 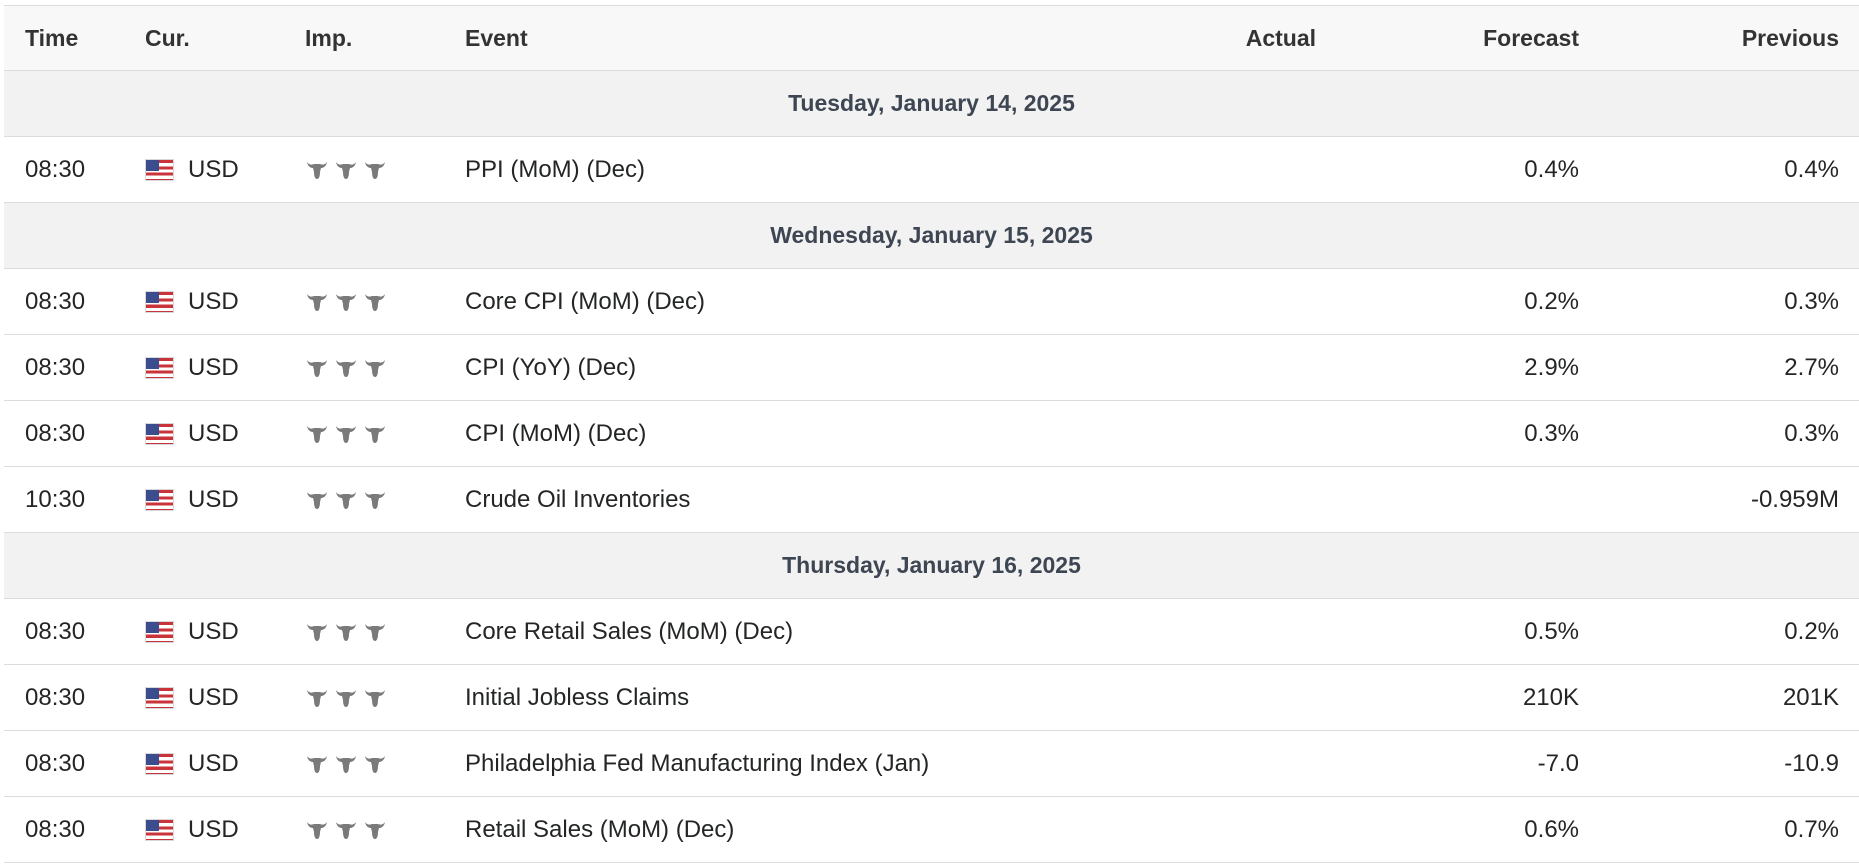 What do you see at coordinates (931, 434) in the screenshot?
I see `event-row: 08:30 USD CPI (MoM) (Dec) 0.3% 0.3%` at bounding box center [931, 434].